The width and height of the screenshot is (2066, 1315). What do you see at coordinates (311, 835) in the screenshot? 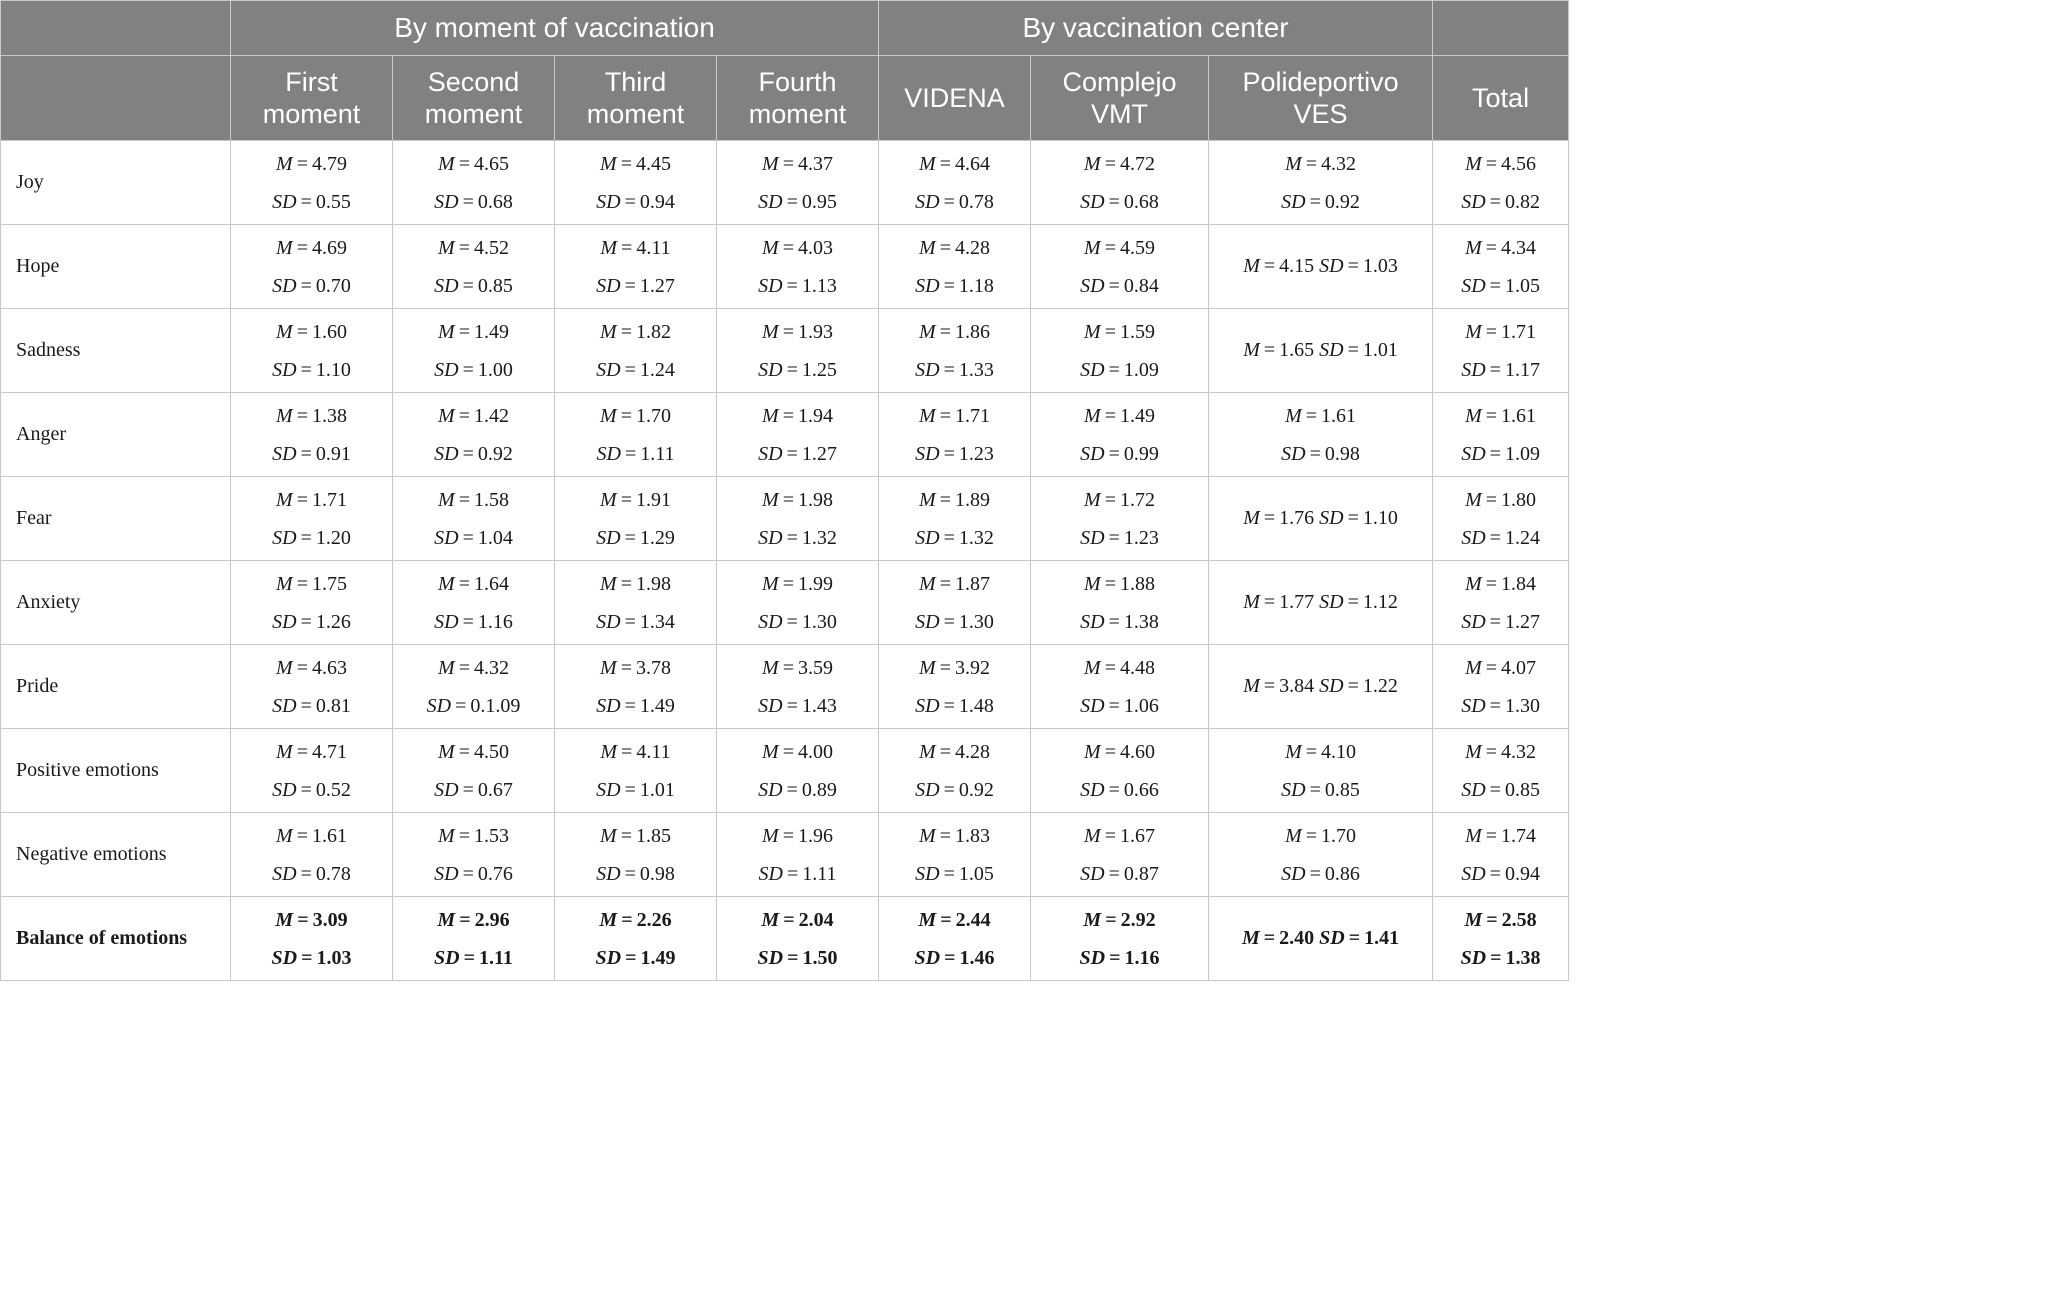
I see `mean-value: M = 1.61` at bounding box center [311, 835].